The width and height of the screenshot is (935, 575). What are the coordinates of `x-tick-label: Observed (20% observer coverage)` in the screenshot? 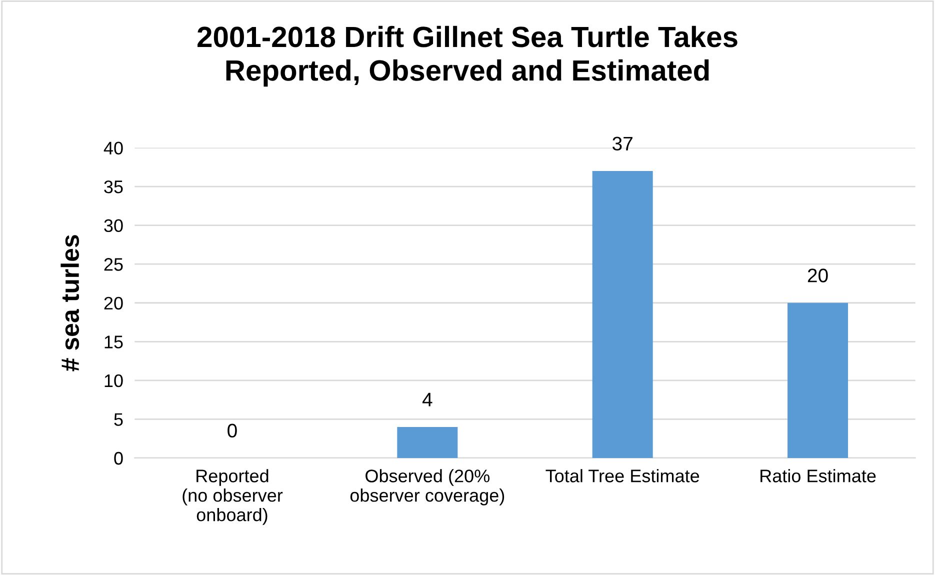 It's located at (427, 487).